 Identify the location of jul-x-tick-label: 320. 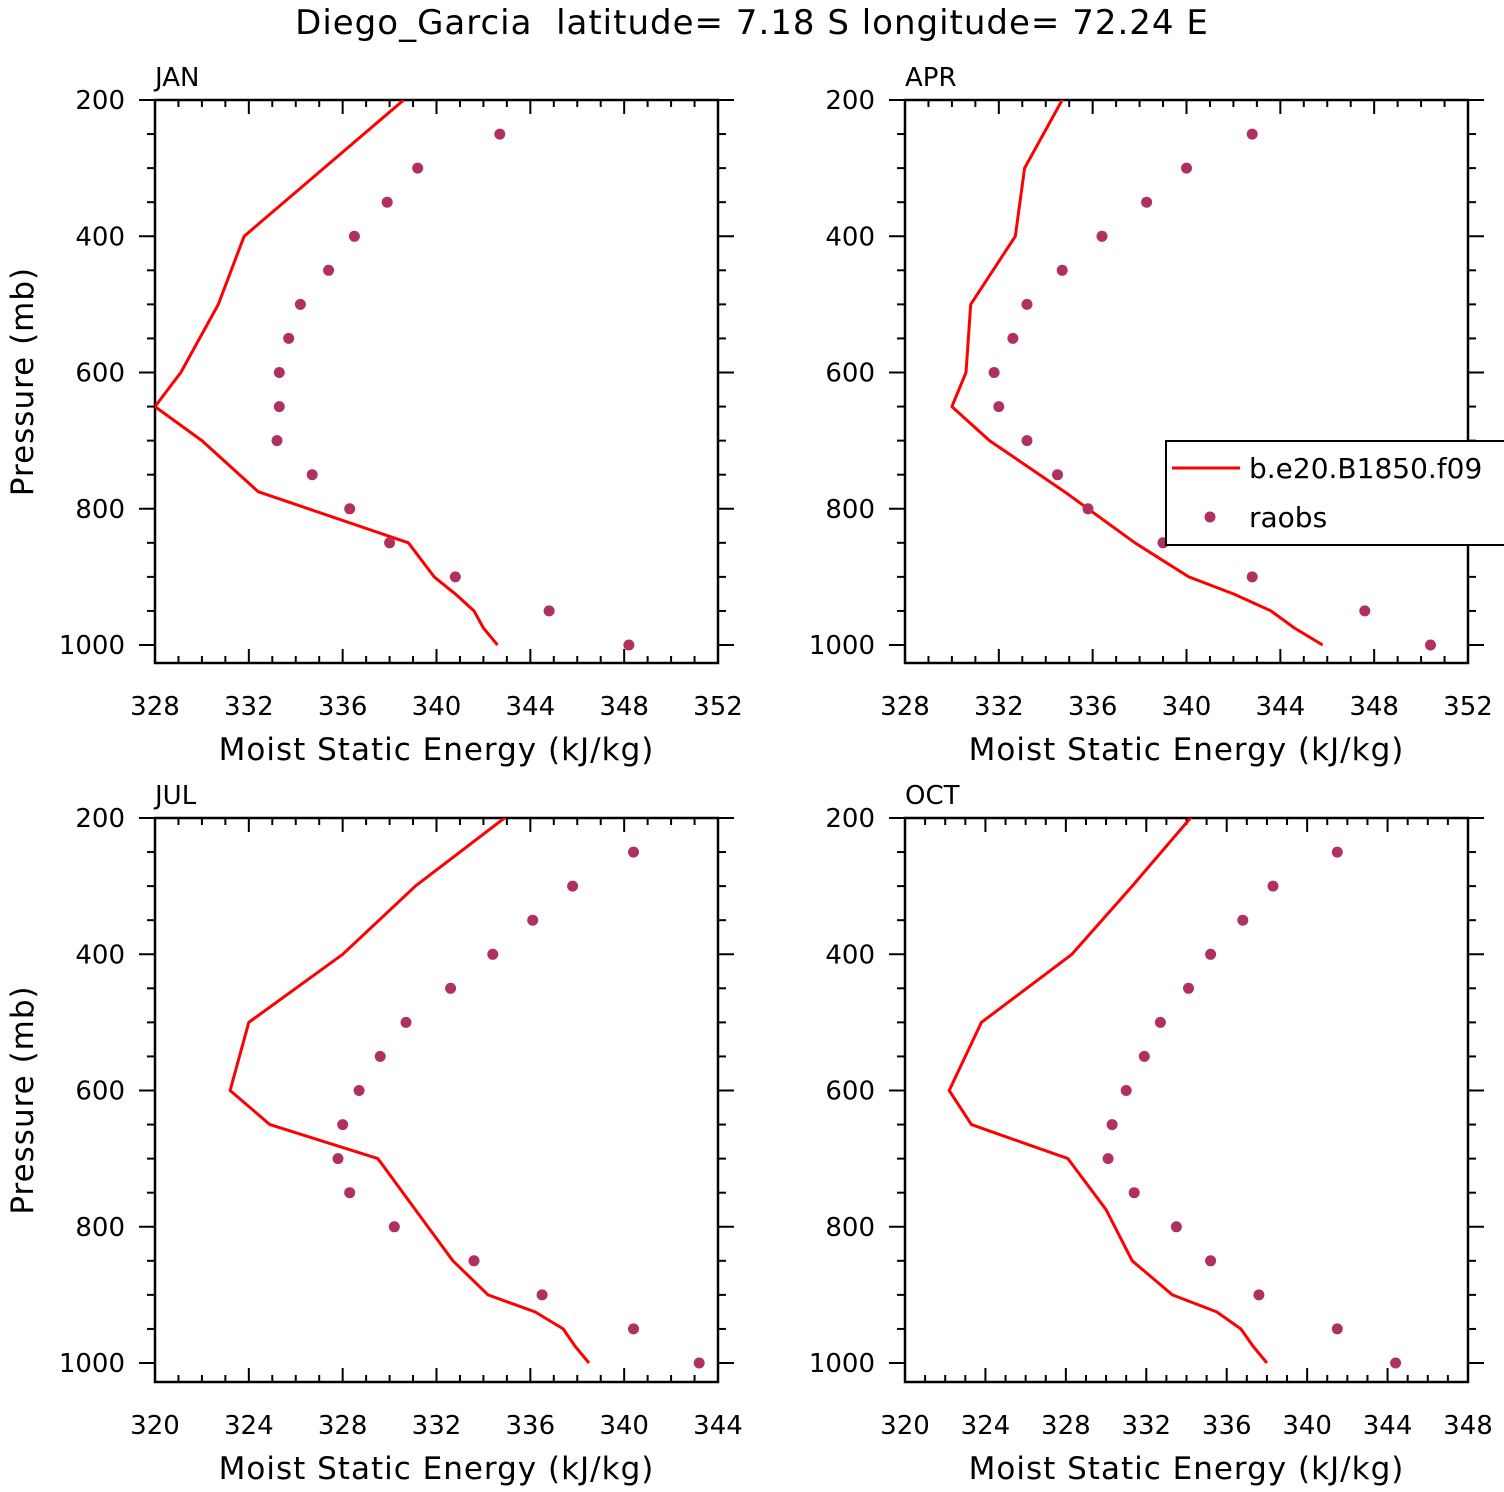
(155, 1426).